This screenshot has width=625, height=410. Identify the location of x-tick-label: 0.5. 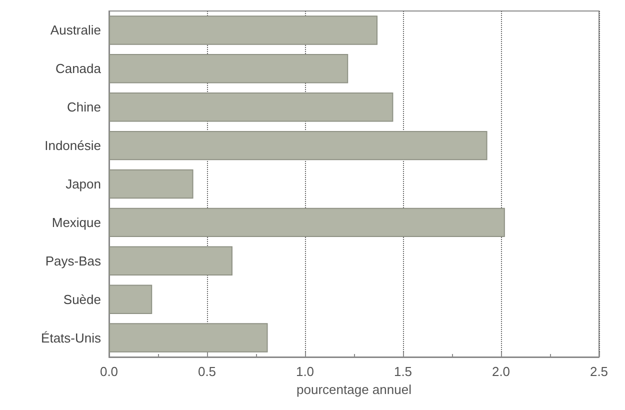
(207, 371).